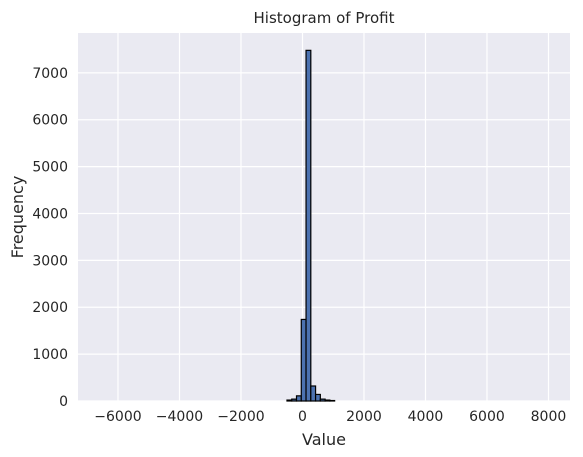 Image resolution: width=583 pixels, height=457 pixels. Describe the element at coordinates (302, 417) in the screenshot. I see `x-tick-label: 0` at that location.